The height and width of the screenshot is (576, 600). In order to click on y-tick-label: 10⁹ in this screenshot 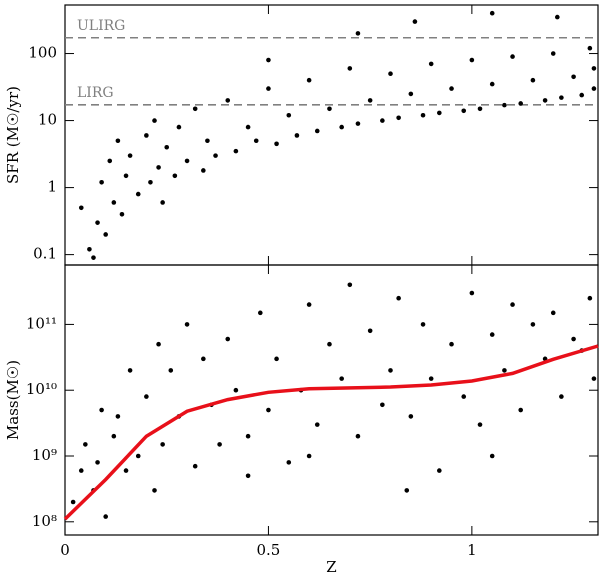, I will do `click(44, 455)`.